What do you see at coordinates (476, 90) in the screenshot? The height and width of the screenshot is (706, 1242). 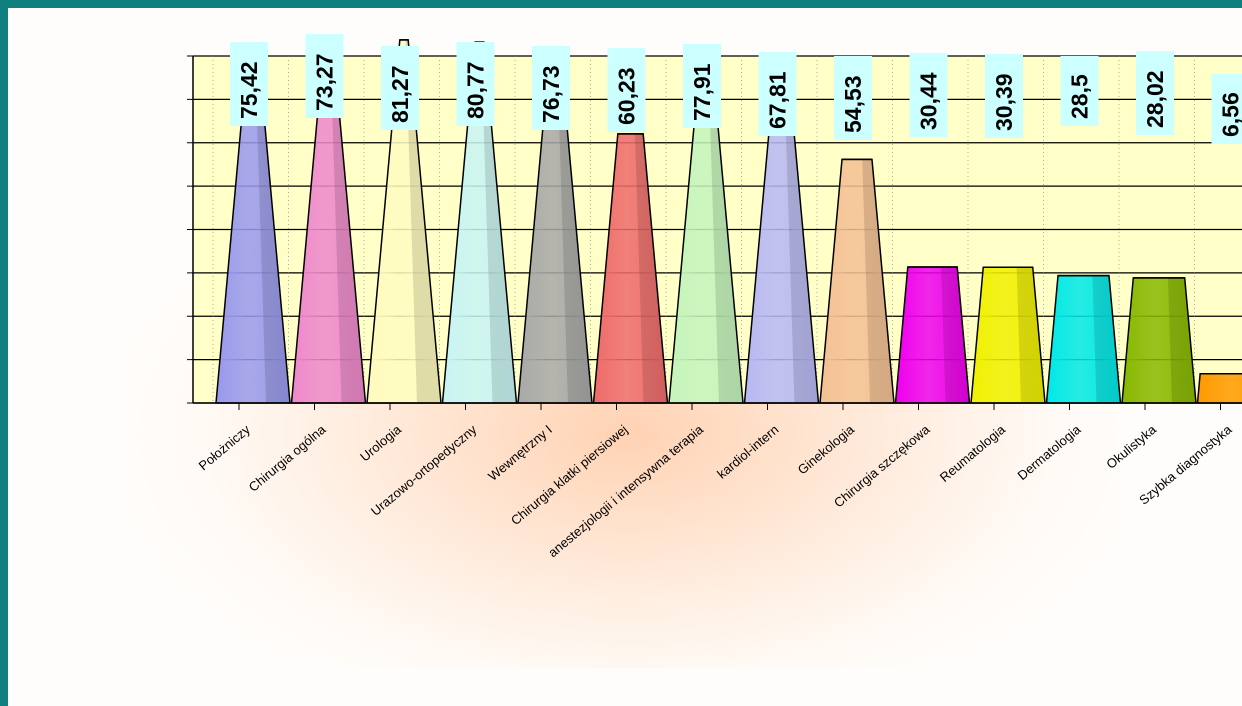 I see `value-label: 80,77` at bounding box center [476, 90].